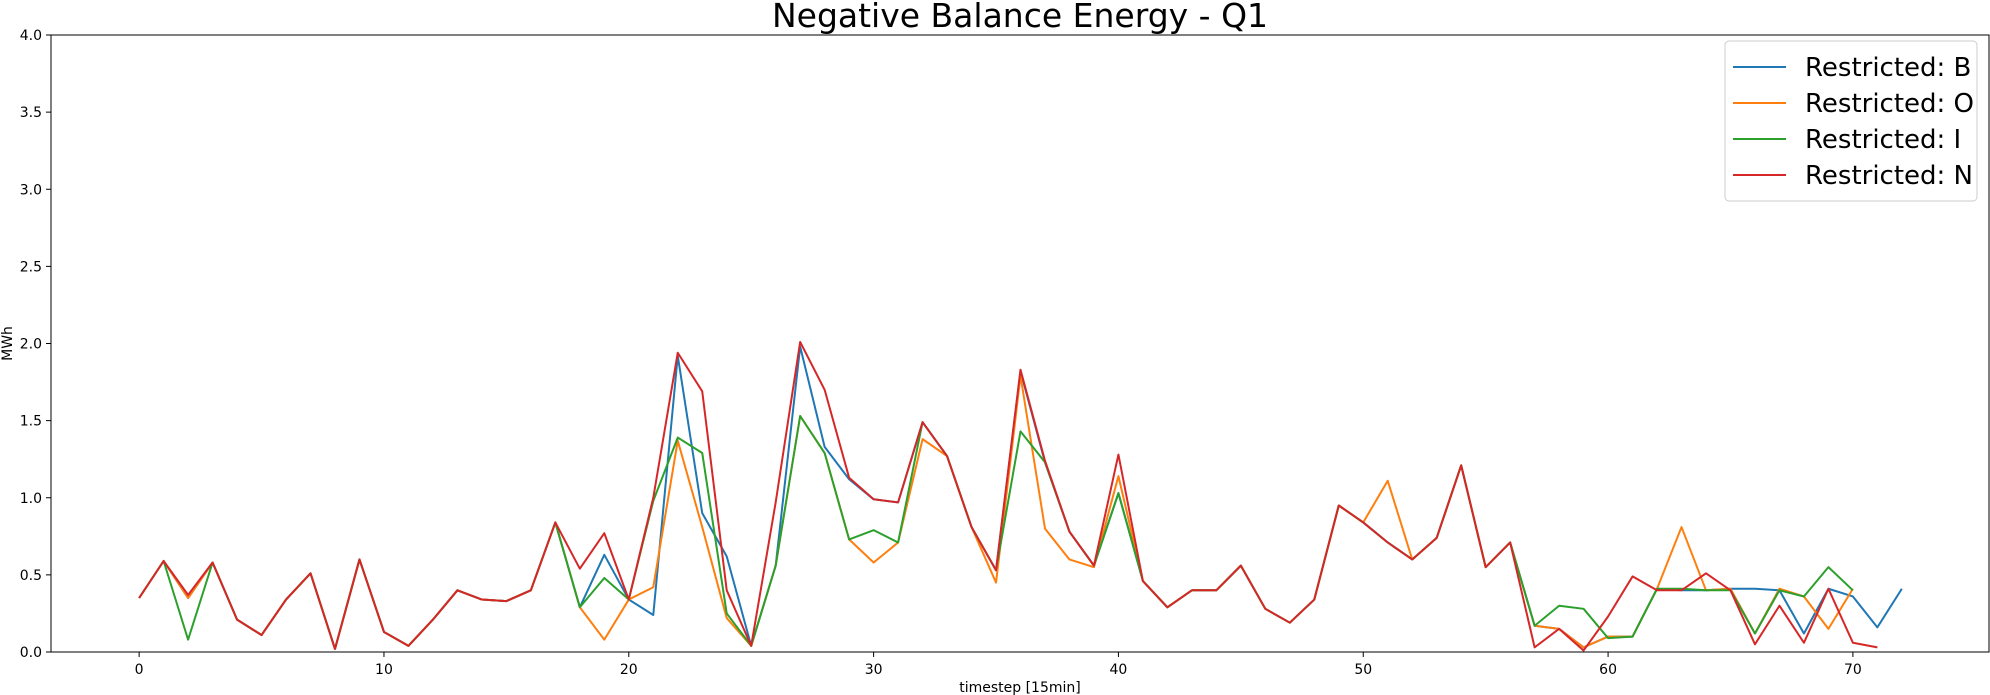 Image resolution: width=1990 pixels, height=695 pixels. Describe the element at coordinates (31, 422) in the screenshot. I see `y-tick-label: 1.5` at that location.